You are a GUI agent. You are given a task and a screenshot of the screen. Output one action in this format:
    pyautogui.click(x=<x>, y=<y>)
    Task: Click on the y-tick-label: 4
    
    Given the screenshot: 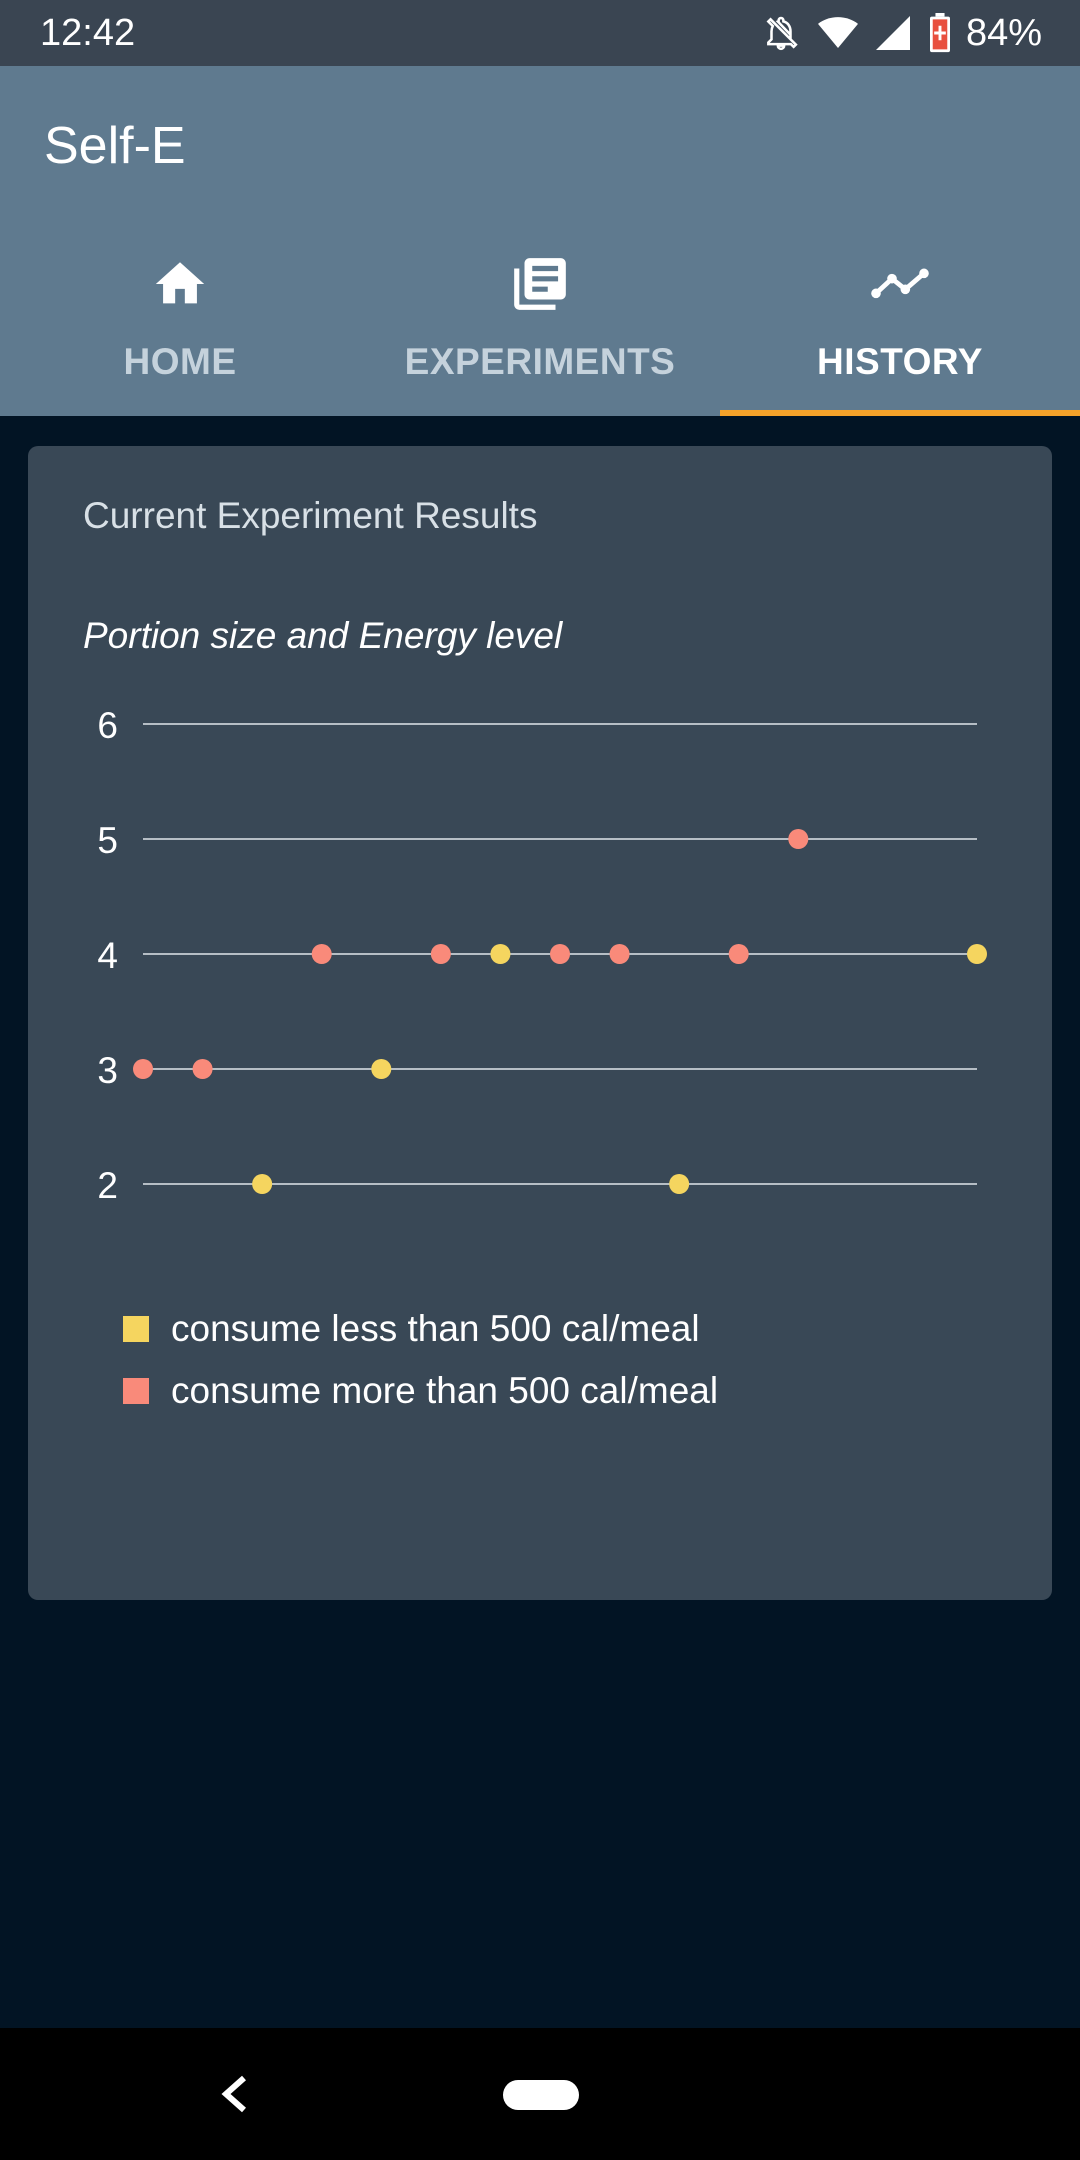 What is the action you would take?
    pyautogui.click(x=107, y=955)
    